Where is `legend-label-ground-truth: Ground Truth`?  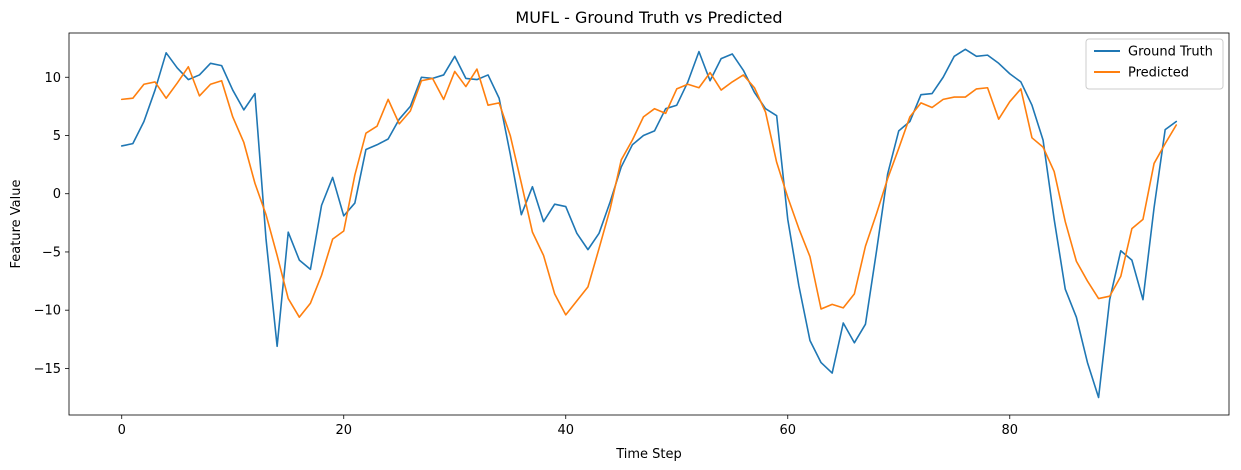
legend-label-ground-truth: Ground Truth is located at coordinates (1170, 52).